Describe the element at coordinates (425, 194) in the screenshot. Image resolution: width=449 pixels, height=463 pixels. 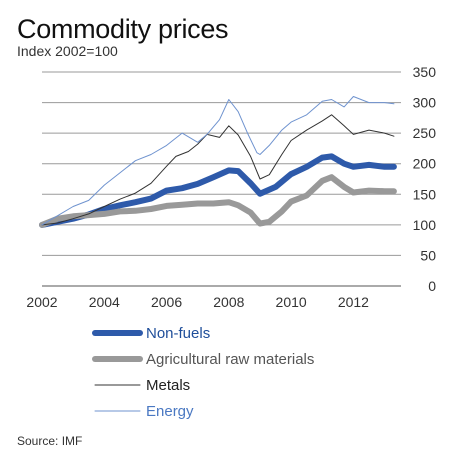
I see `y-tick-label: 150` at that location.